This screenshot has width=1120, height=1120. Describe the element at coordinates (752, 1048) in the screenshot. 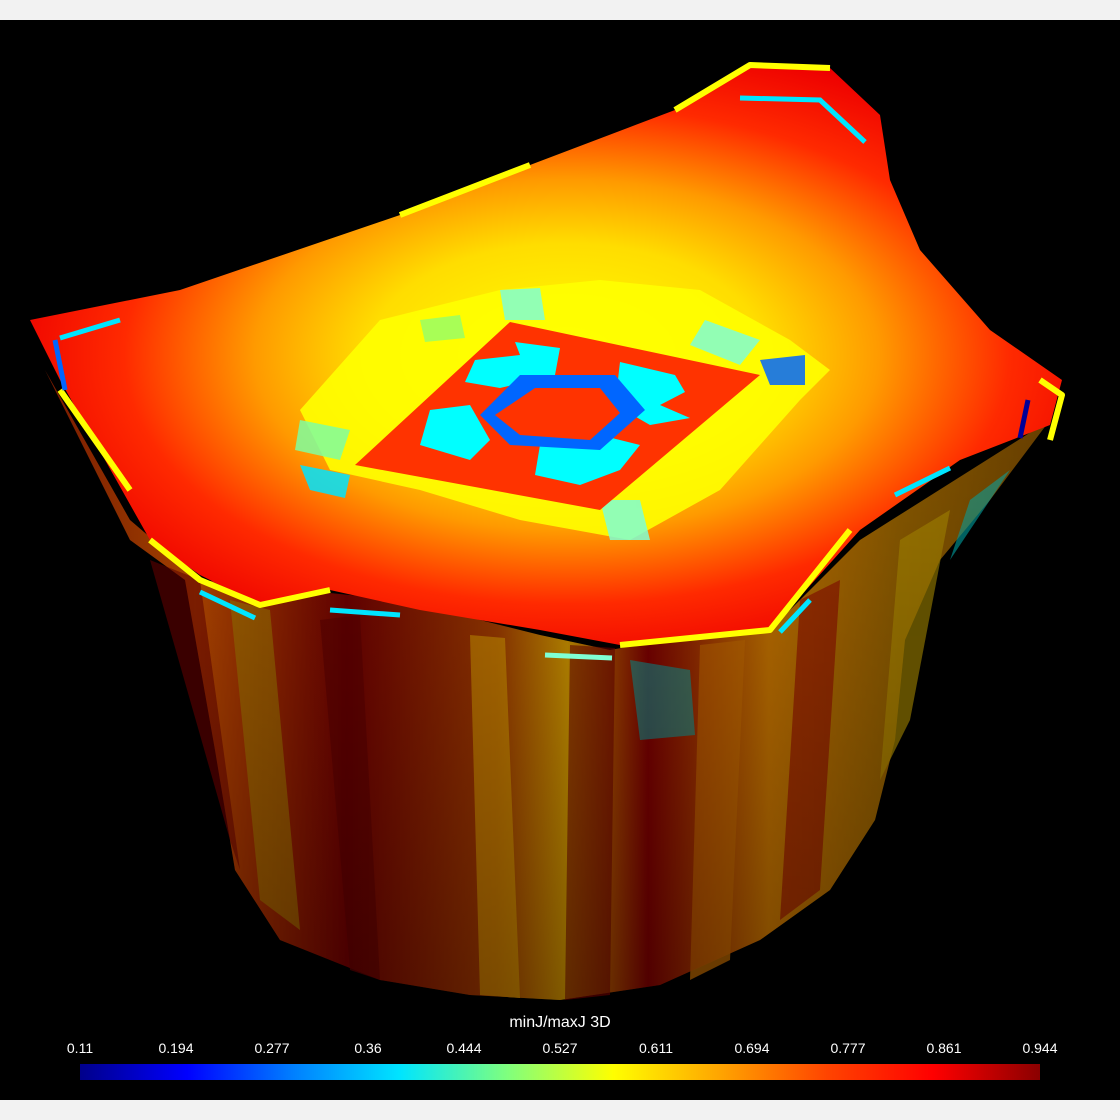

I see `legend-tick-label: 0.694` at that location.